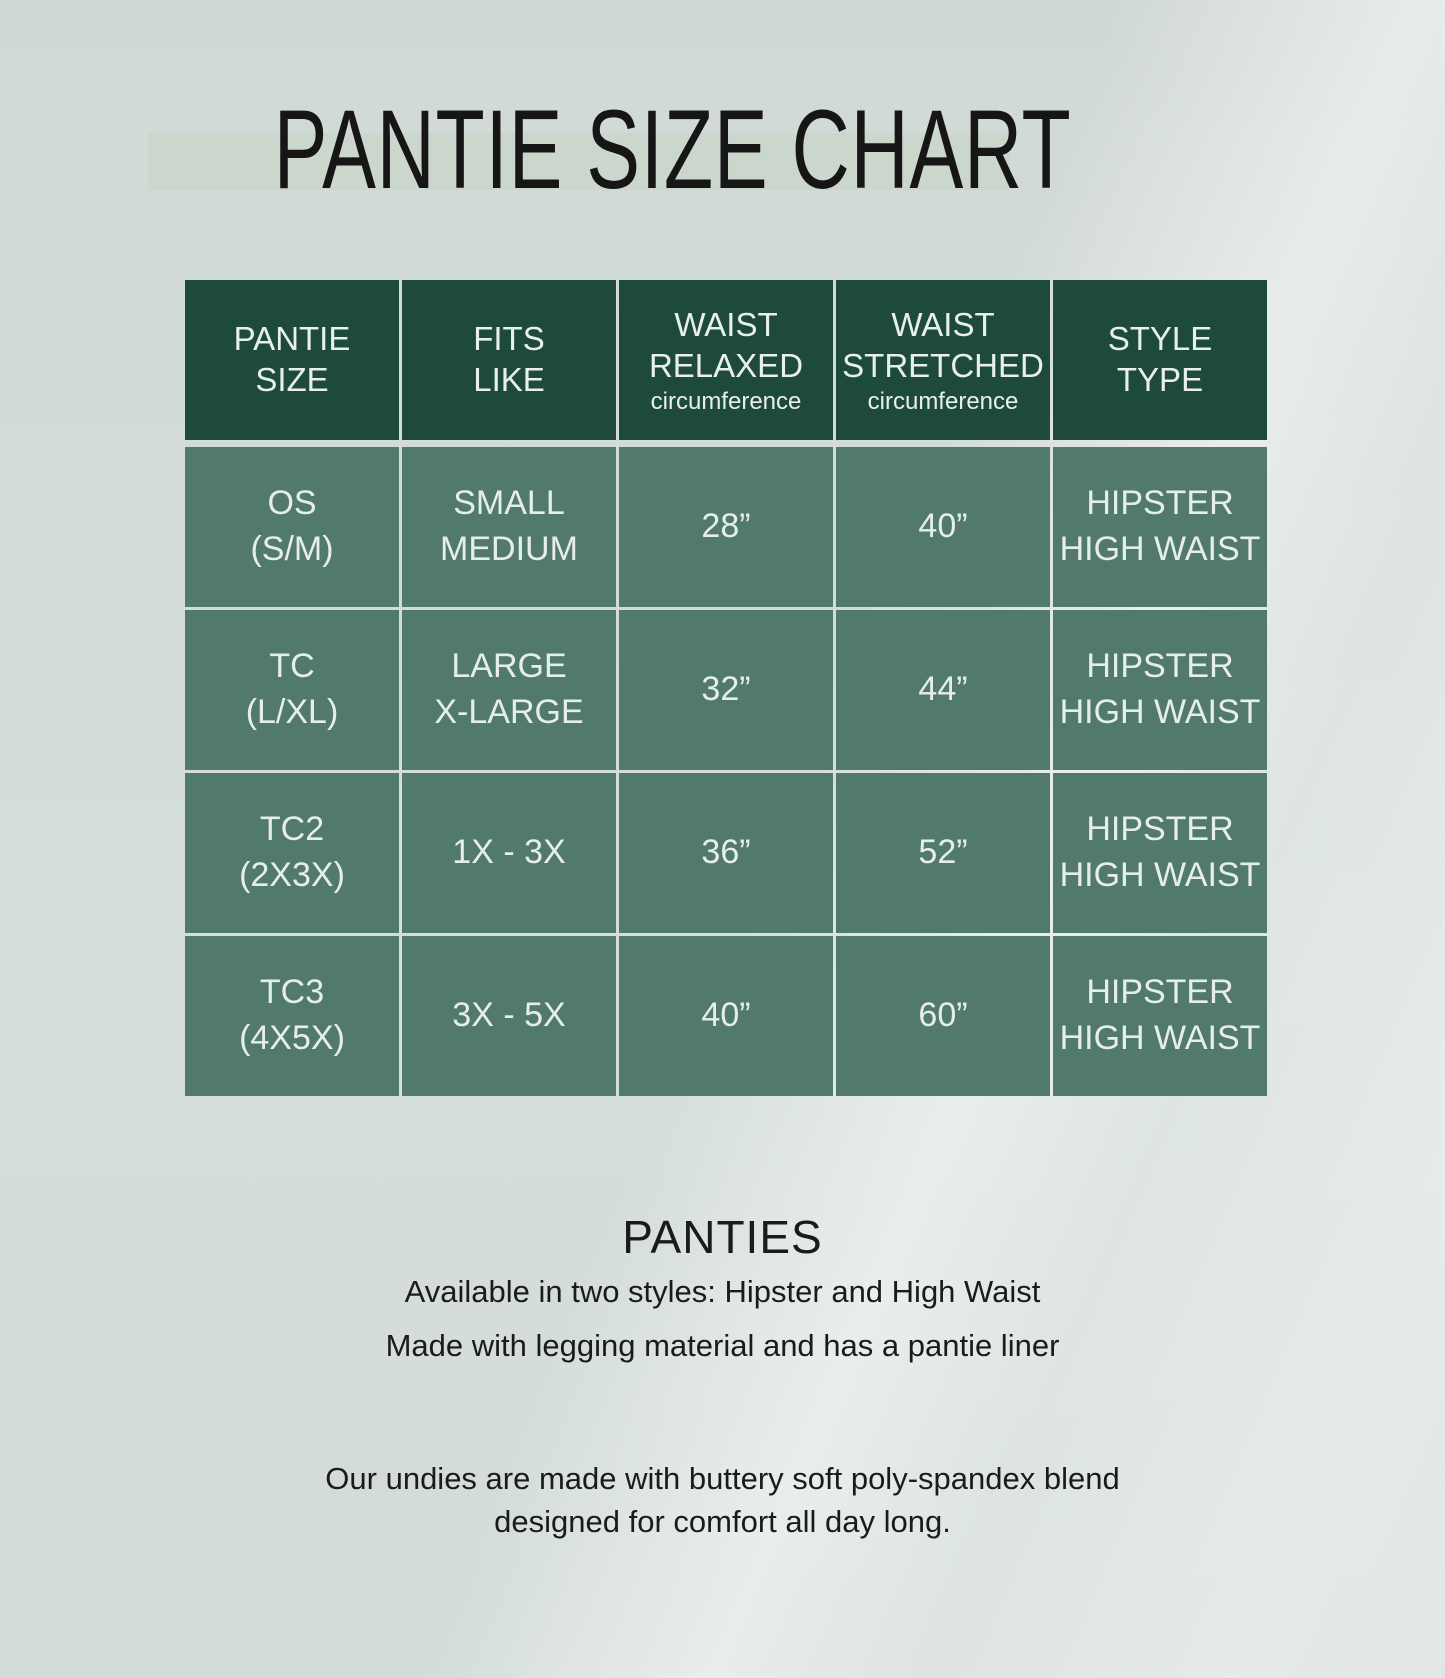 The image size is (1445, 1678). I want to click on table-cell-waist-relaxed: 36”, so click(726, 853).